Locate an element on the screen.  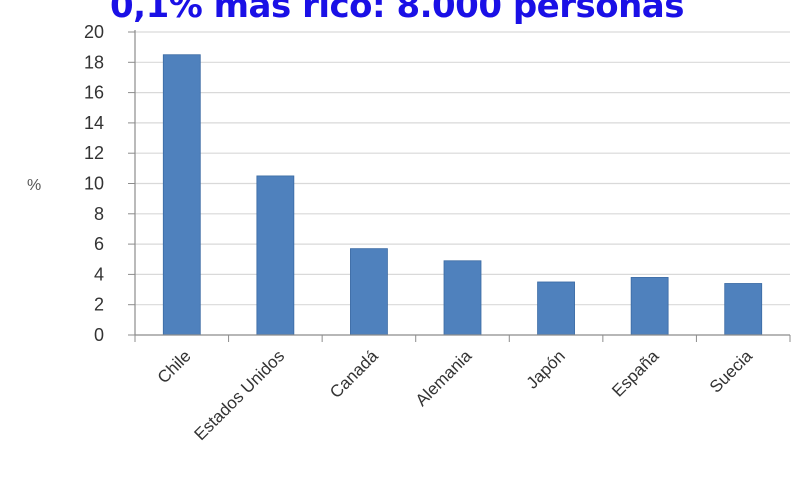
bar-japón is located at coordinates (556, 308).